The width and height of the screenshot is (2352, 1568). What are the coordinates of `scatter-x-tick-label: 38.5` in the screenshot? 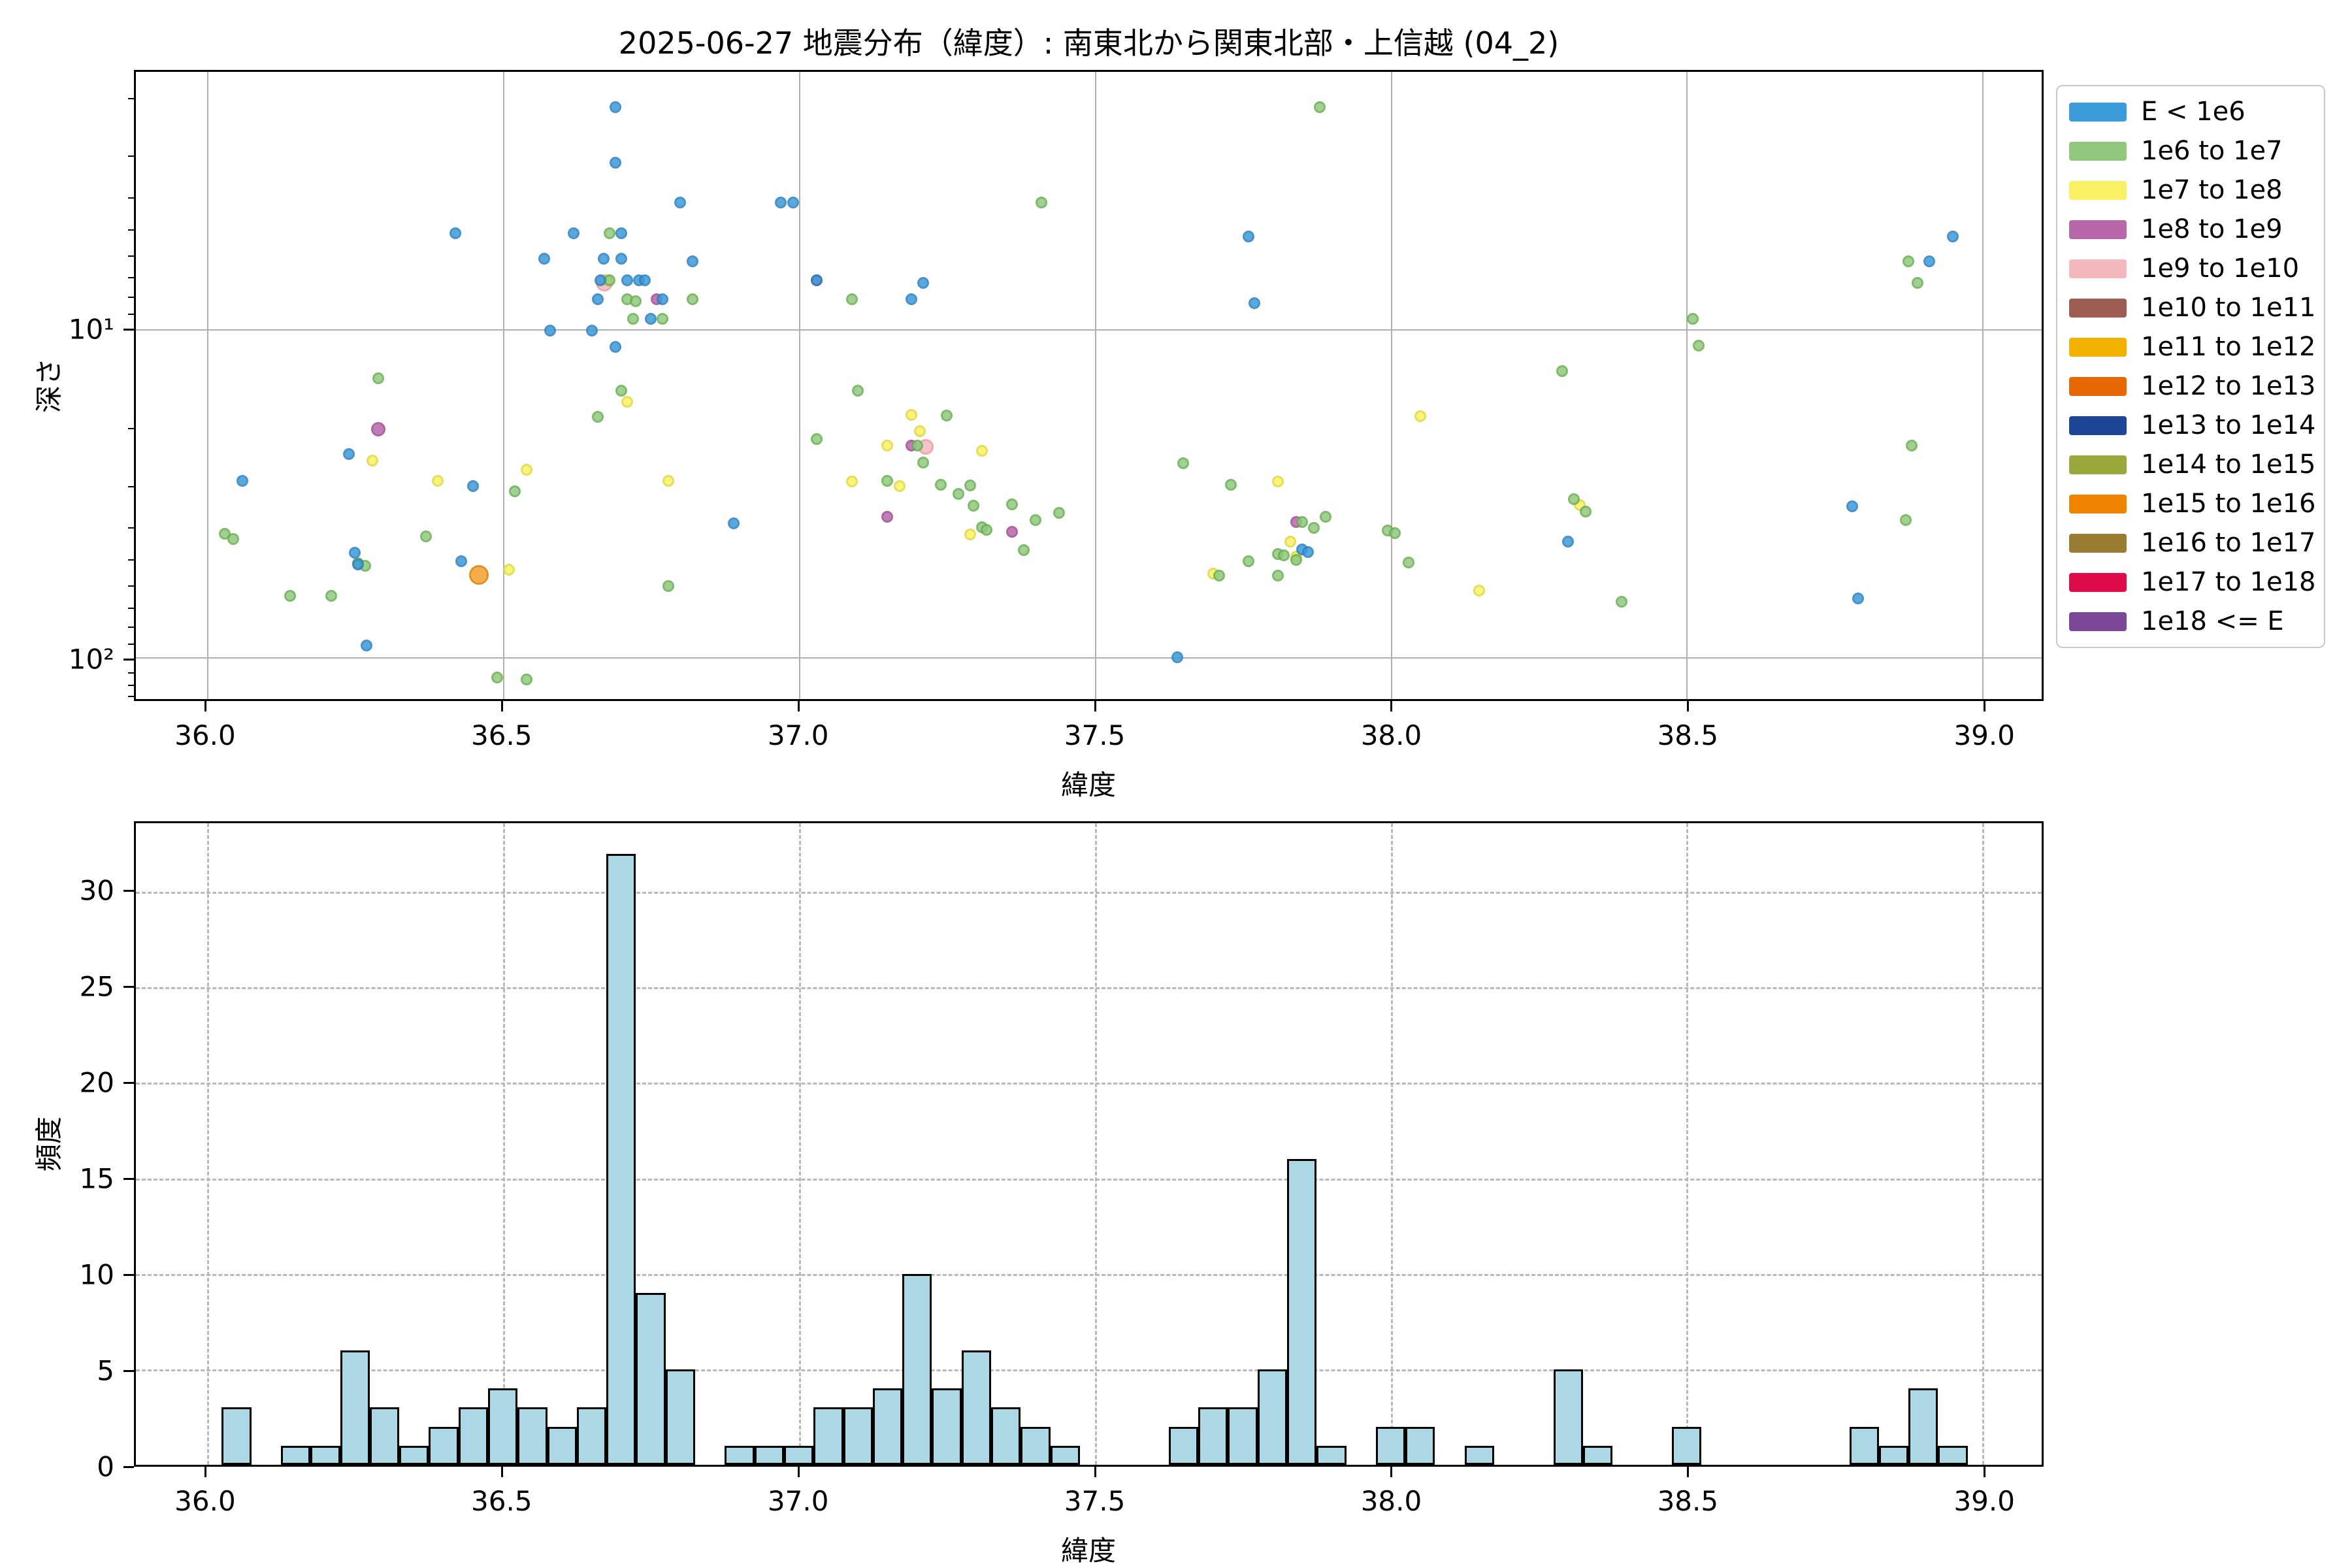 It's located at (1688, 735).